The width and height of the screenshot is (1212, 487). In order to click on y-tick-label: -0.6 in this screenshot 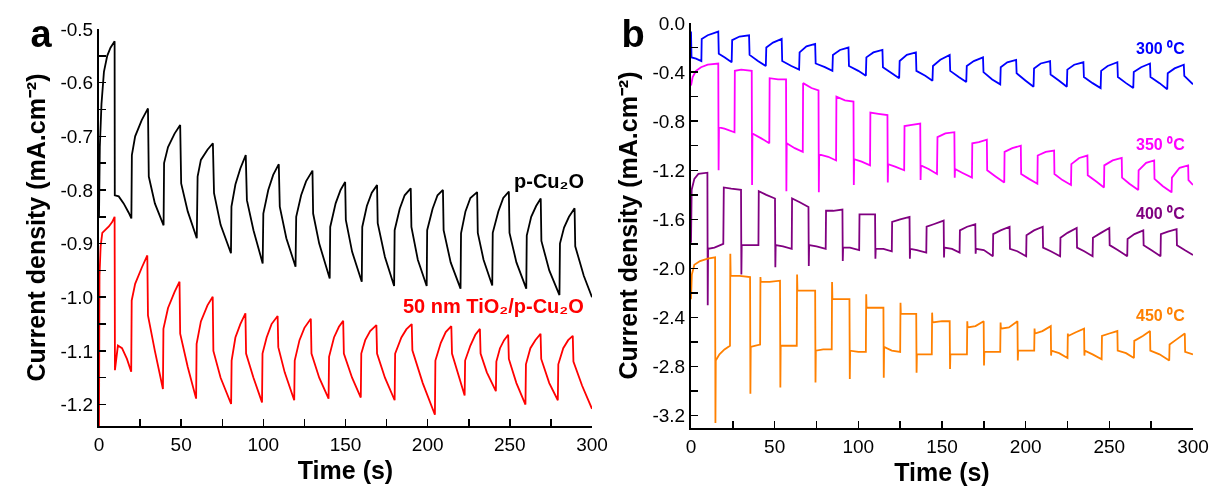, I will do `click(77, 83)`.